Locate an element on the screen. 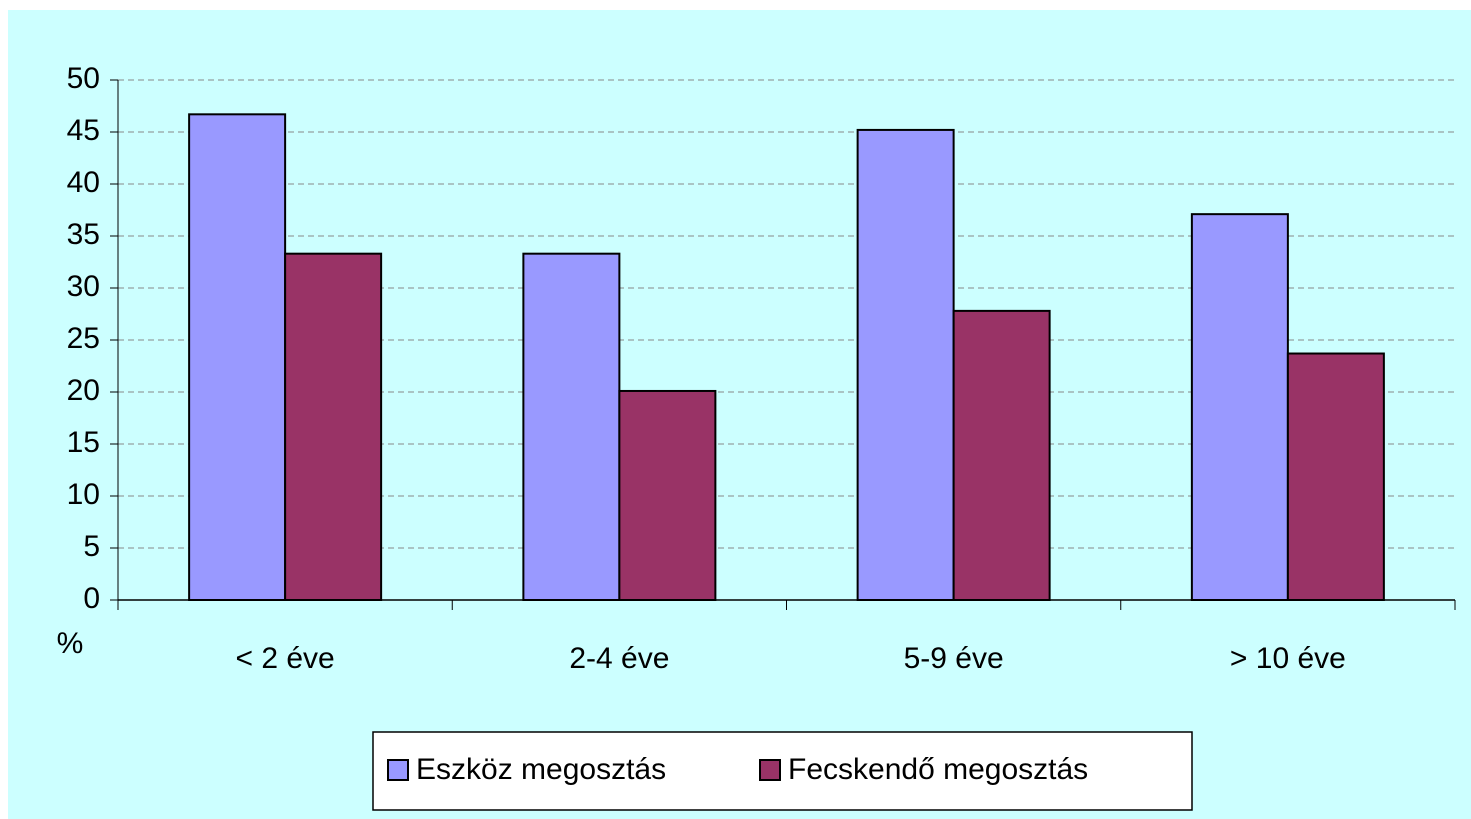 The height and width of the screenshot is (819, 1471). y-tick-label: 20 is located at coordinates (83, 390).